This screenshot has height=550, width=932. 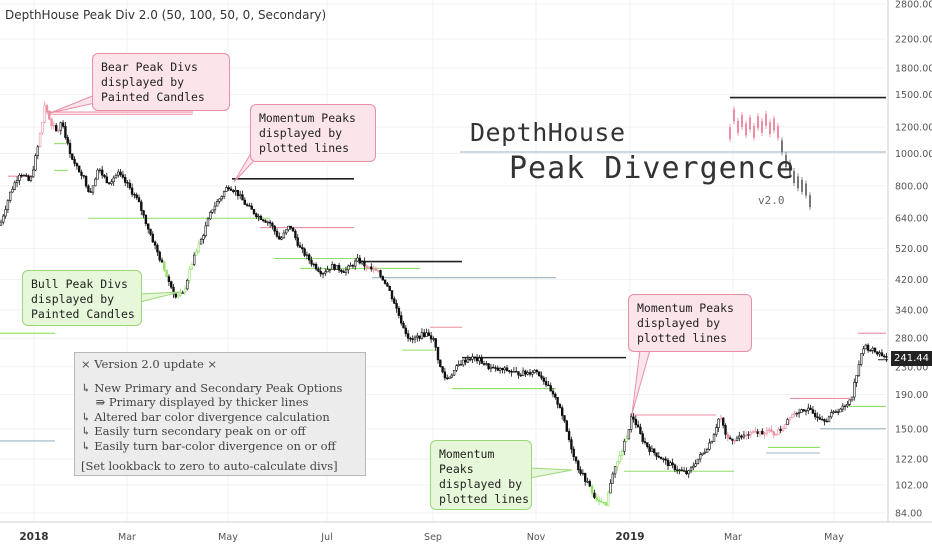 What do you see at coordinates (160, 297) in the screenshot?
I see `callout-pointer` at bounding box center [160, 297].